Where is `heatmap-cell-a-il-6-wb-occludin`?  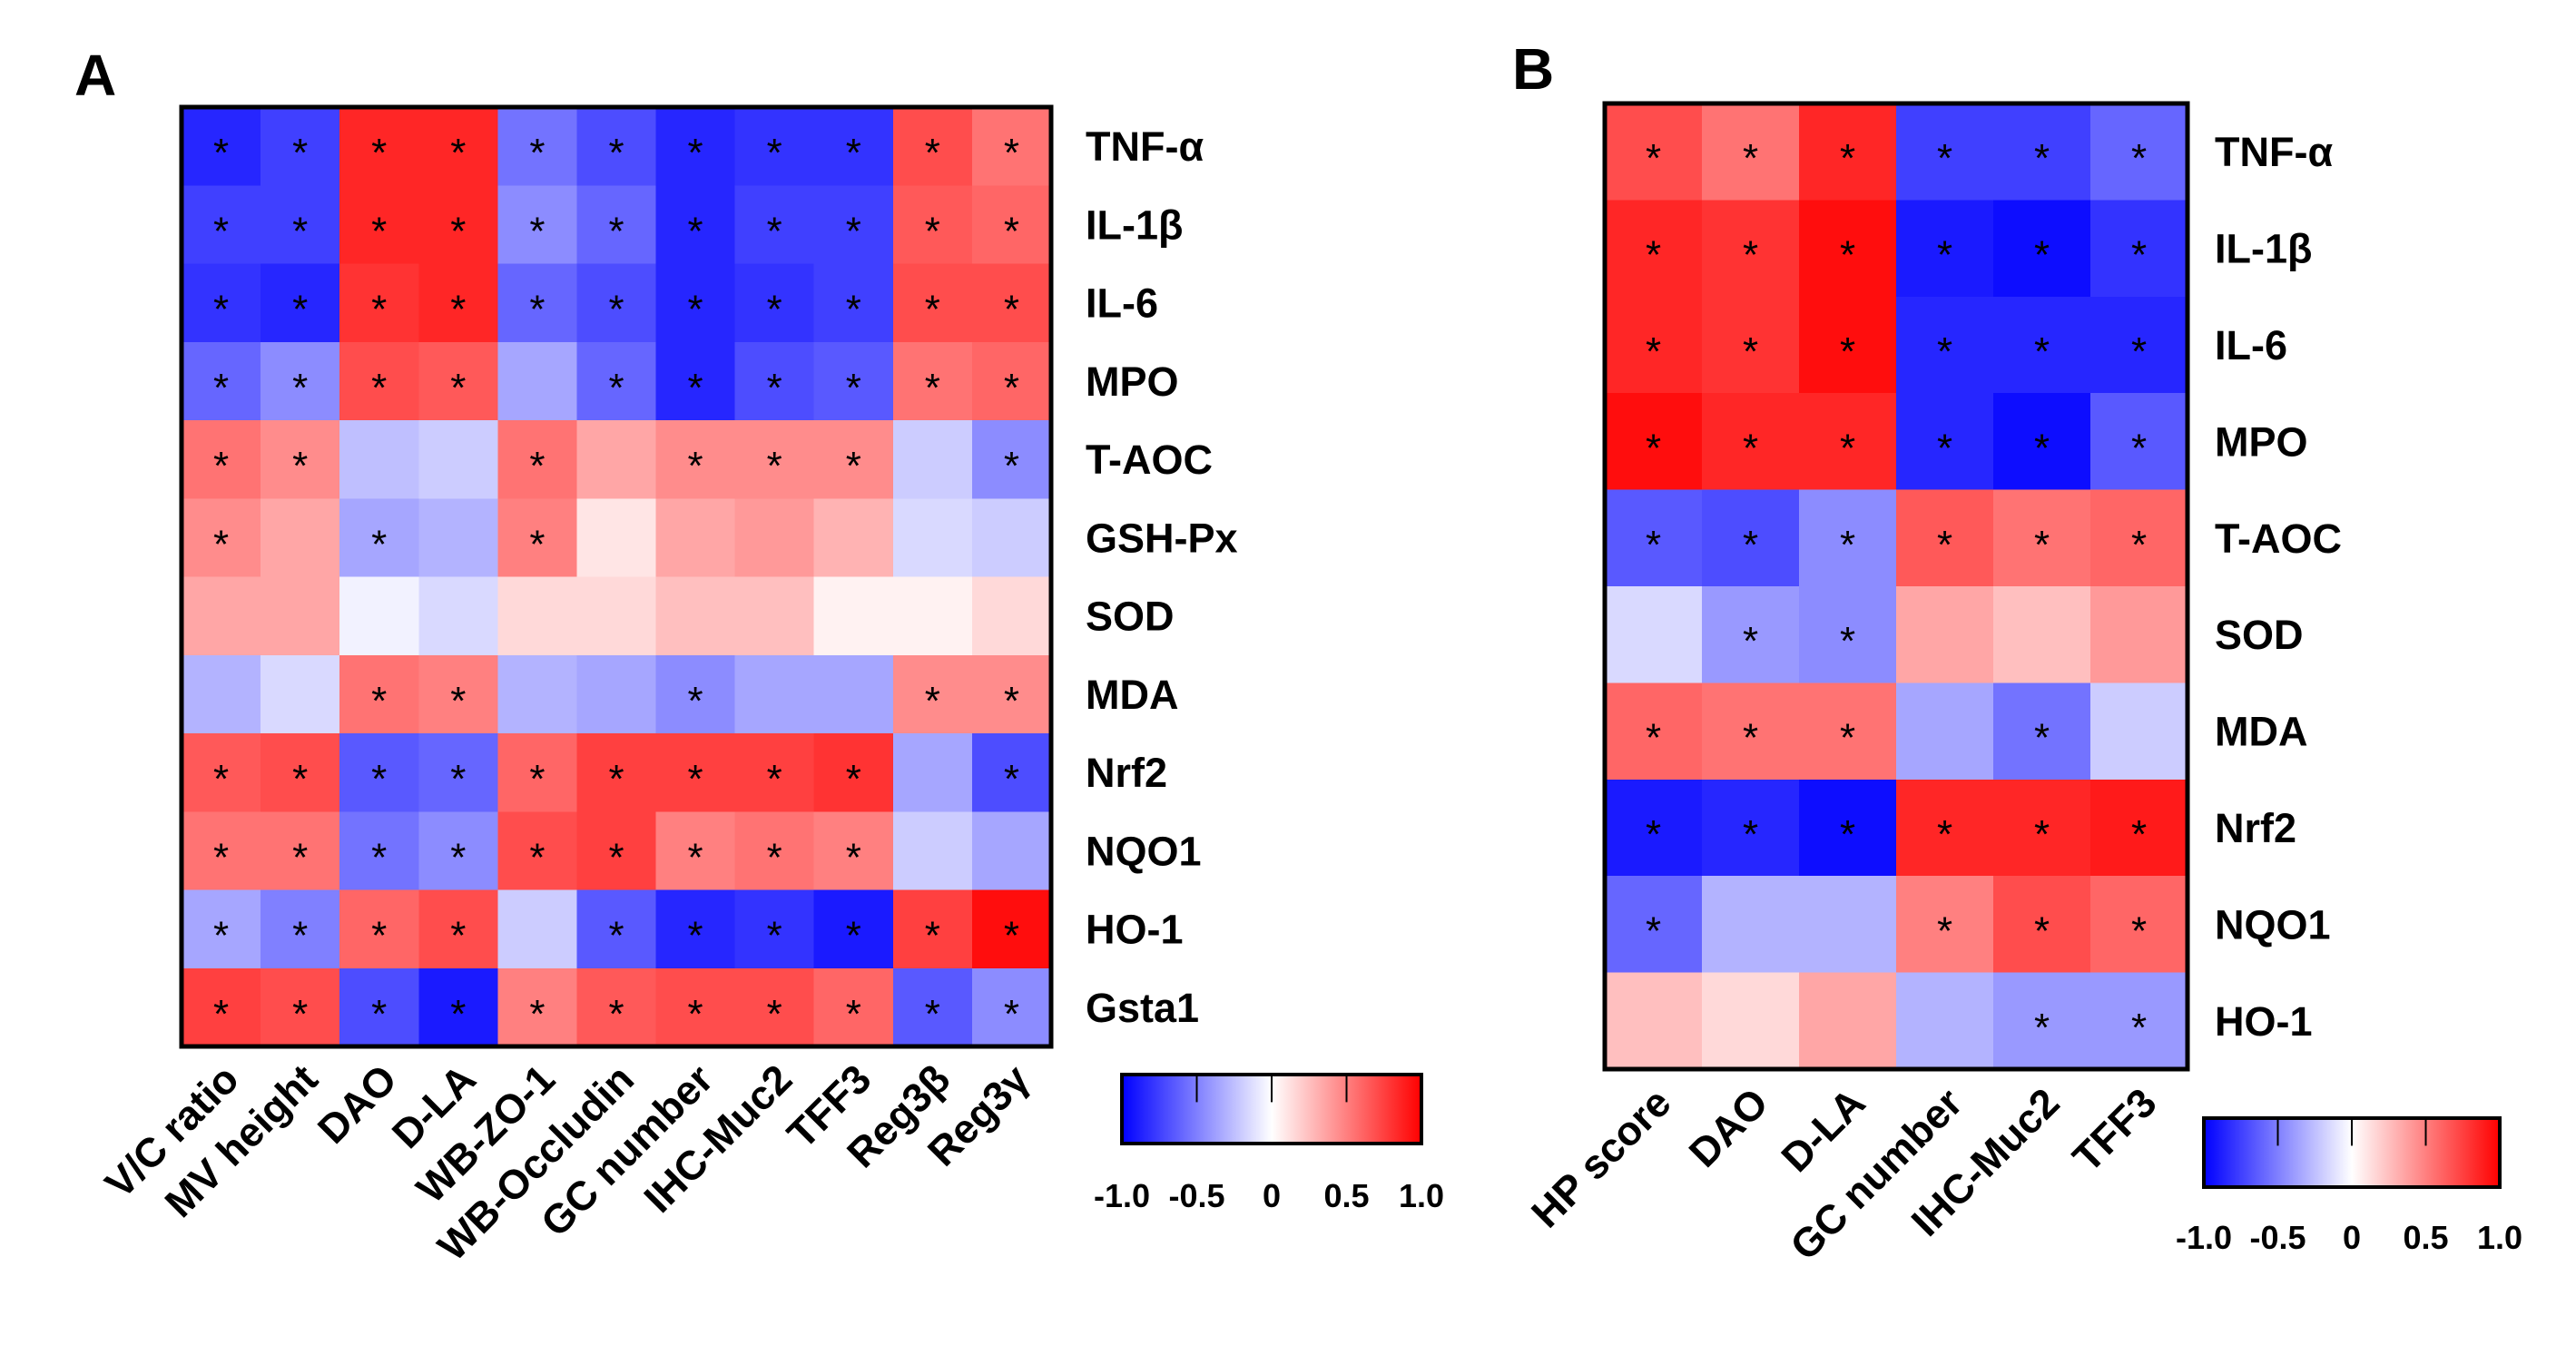
heatmap-cell-a-il-6-wb-occludin is located at coordinates (616, 303).